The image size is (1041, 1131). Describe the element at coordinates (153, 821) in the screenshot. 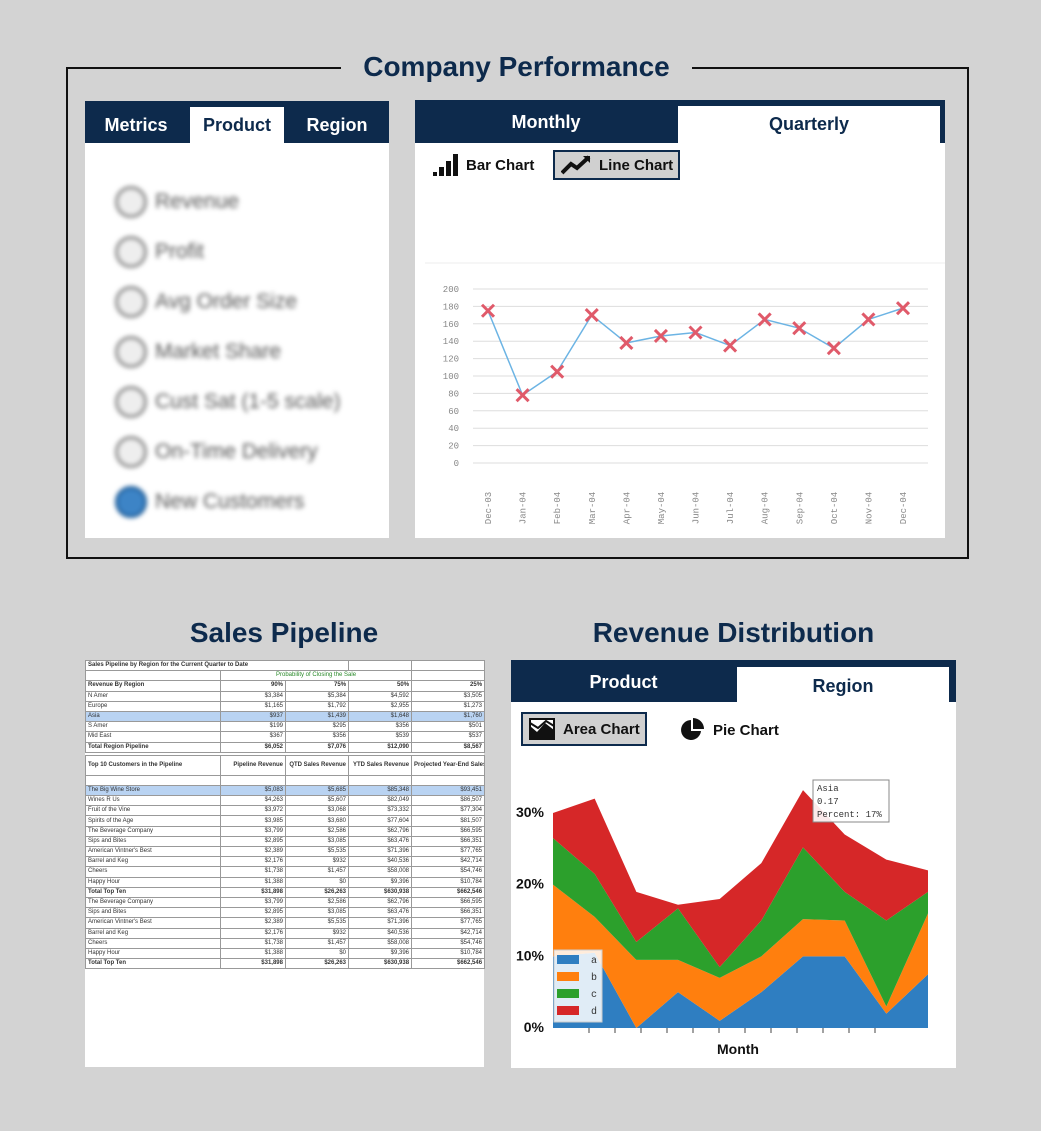

I see `table-cell: Spirits of the Age` at that location.